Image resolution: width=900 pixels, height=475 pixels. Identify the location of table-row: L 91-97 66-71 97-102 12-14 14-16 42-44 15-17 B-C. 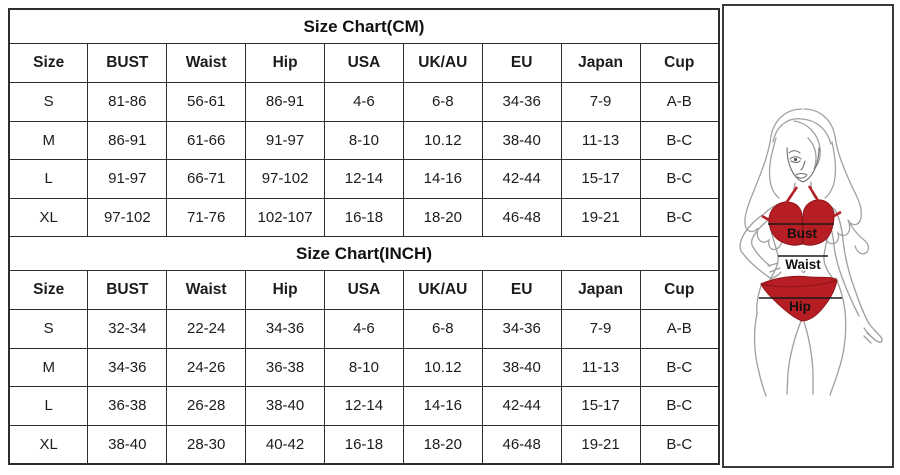
(364, 179).